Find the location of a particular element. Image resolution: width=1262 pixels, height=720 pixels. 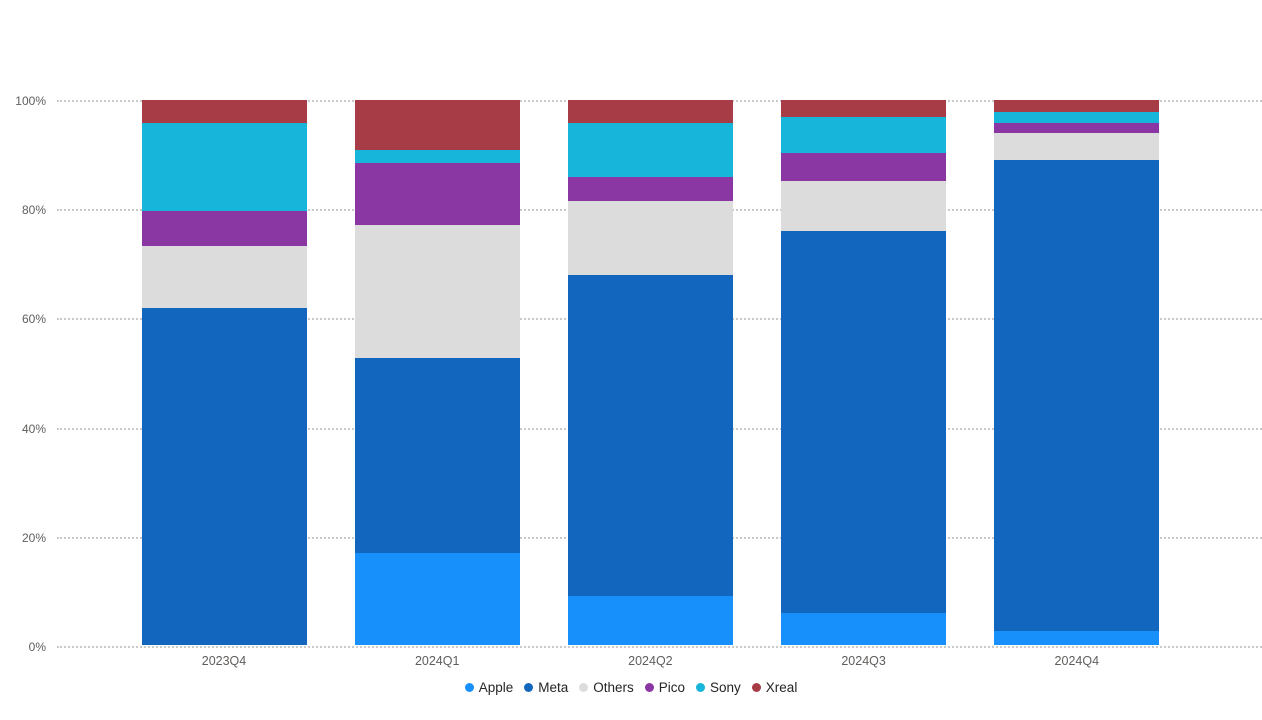

bar-segment-others-2024Q1 is located at coordinates (437, 291).